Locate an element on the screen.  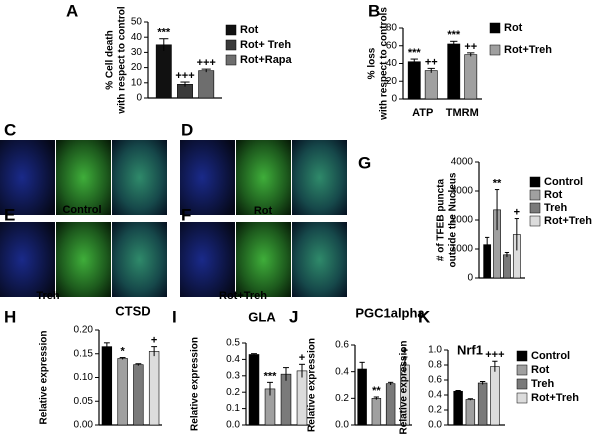
y-tick-label: 0.3 is located at coordinates (233, 375).